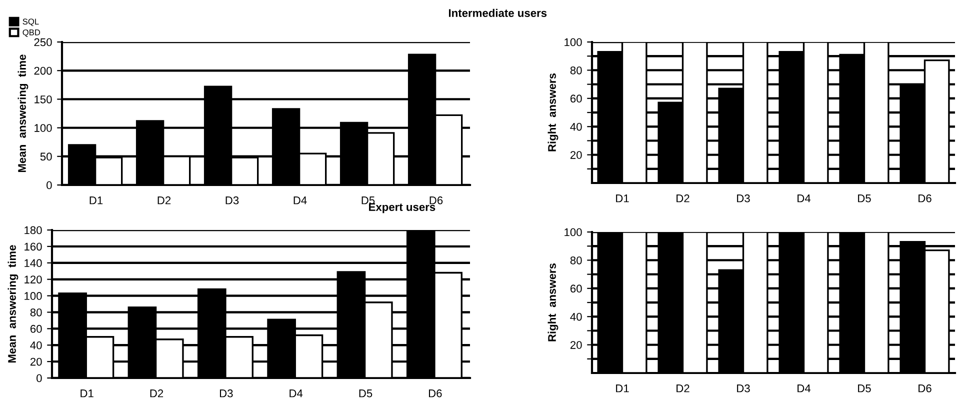 The width and height of the screenshot is (957, 404). What do you see at coordinates (43, 99) in the screenshot?
I see `y-tick-label: 150` at bounding box center [43, 99].